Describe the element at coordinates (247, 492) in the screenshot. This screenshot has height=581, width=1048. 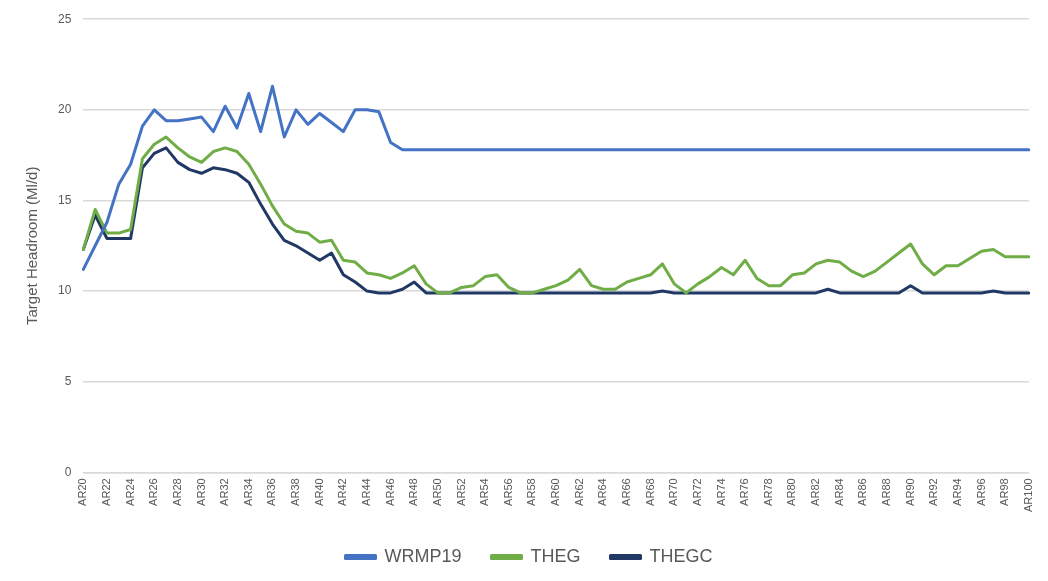
I see `x-tick-label: AR34` at that location.